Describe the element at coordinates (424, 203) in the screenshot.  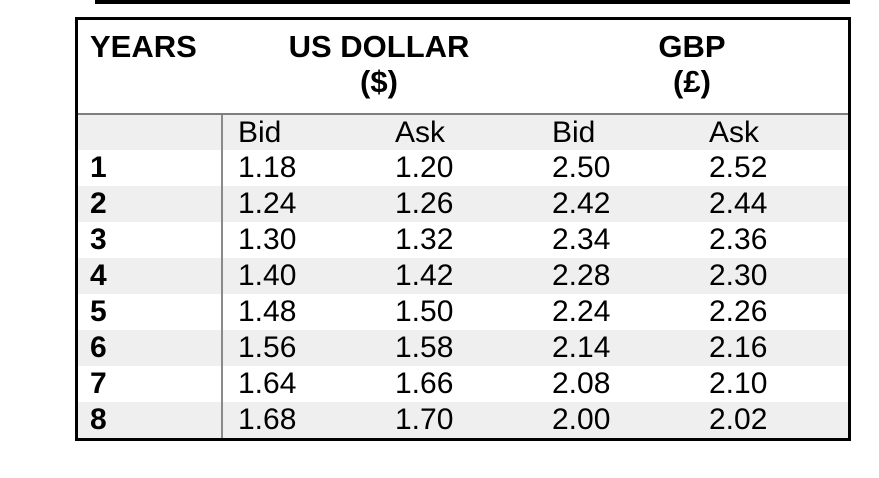
I see `usd-ask-cell: 1.26` at that location.